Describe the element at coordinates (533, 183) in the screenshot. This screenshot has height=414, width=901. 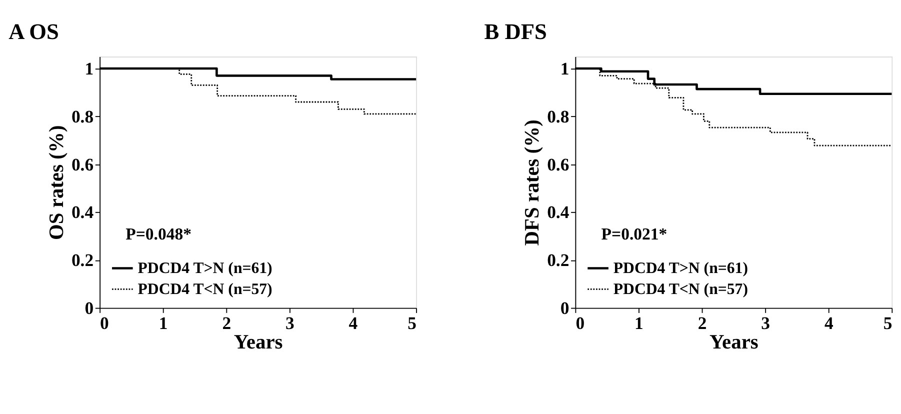
I see `y-axis-title: DFS rates (%)` at that location.